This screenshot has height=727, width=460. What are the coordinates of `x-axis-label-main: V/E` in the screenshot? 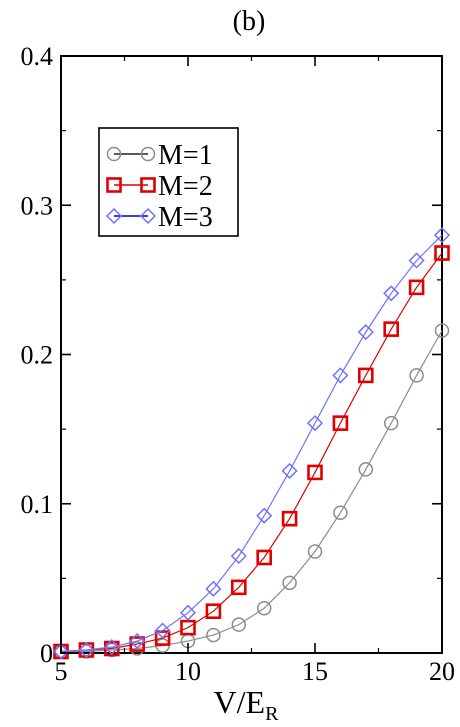 It's located at (240, 702).